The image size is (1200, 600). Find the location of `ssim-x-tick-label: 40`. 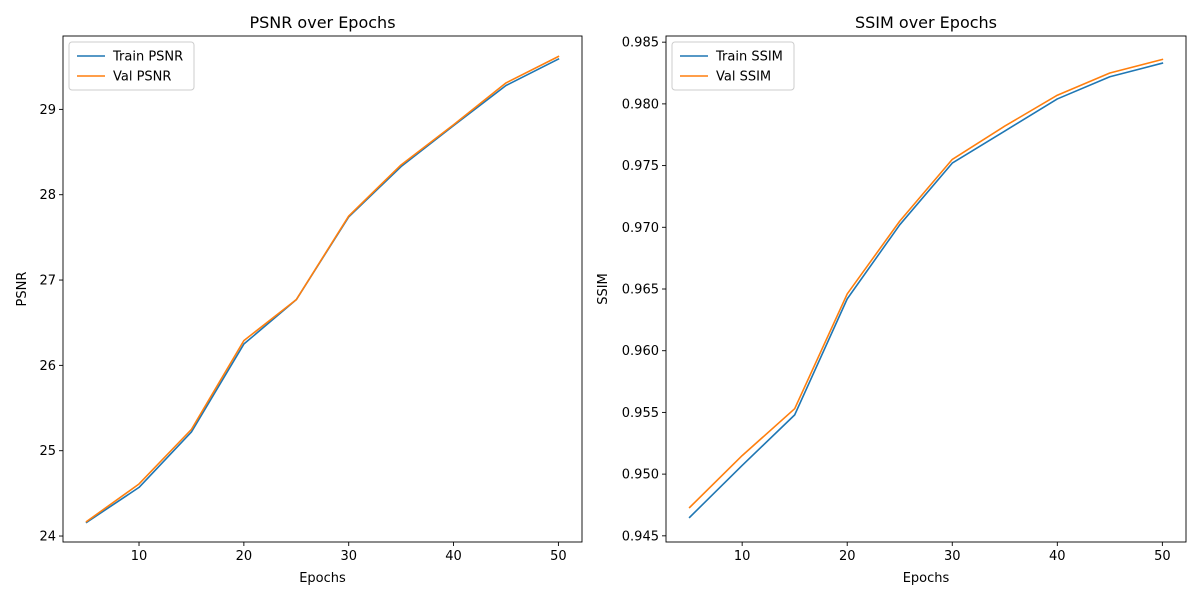

ssim-x-tick-label: 40 is located at coordinates (1057, 556).